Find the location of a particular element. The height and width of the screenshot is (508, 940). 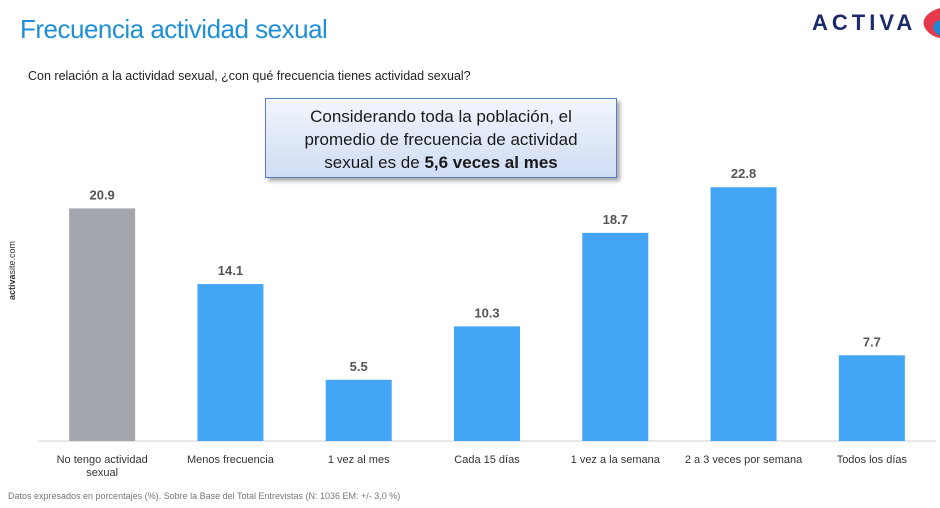

callout-line-2: promedio de frecuencia de actividad is located at coordinates (441, 139).